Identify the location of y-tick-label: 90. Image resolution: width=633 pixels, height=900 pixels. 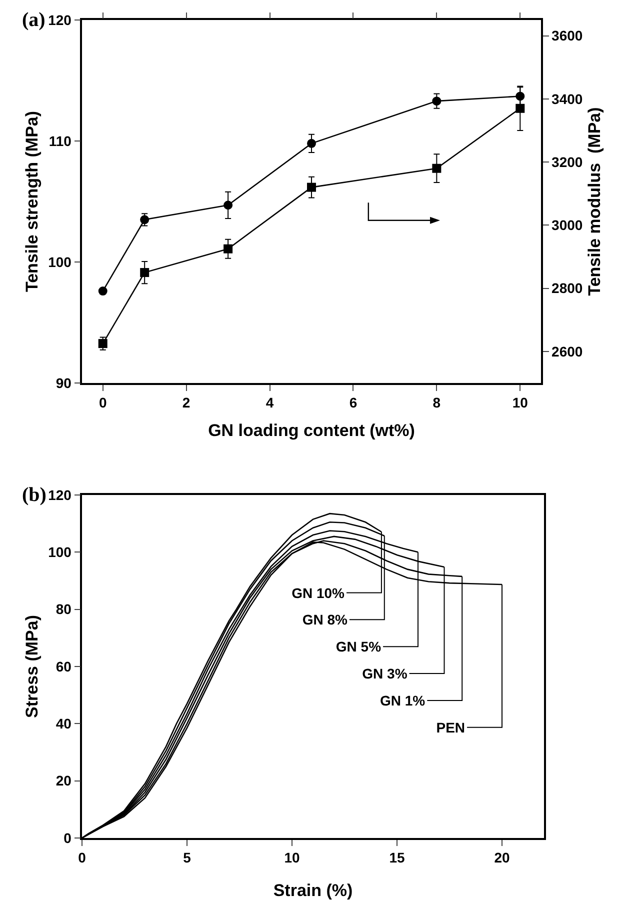
(64, 382).